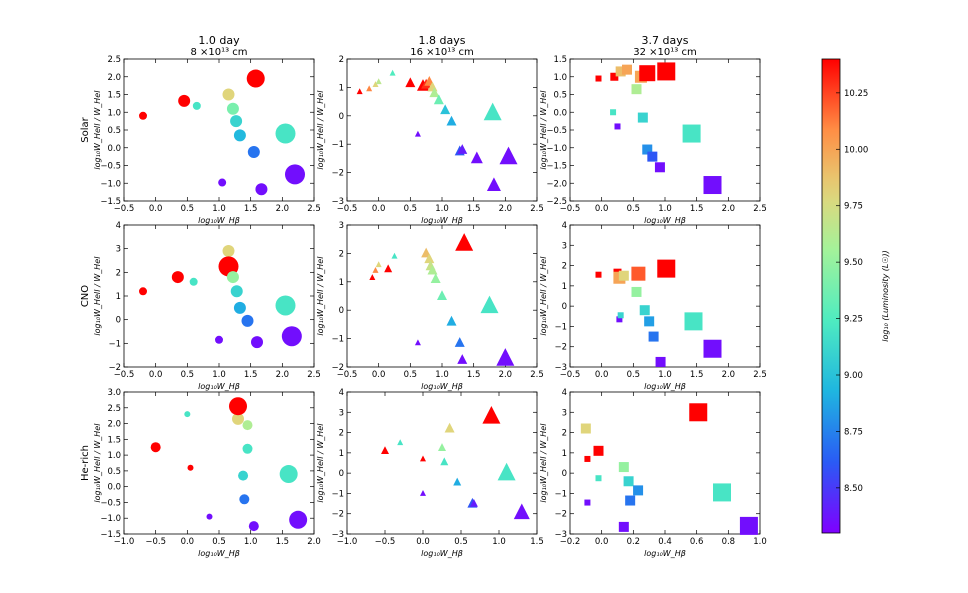 The height and width of the screenshot is (593, 968). Describe the element at coordinates (442, 40) in the screenshot. I see `column-title: 1.8 days` at that location.